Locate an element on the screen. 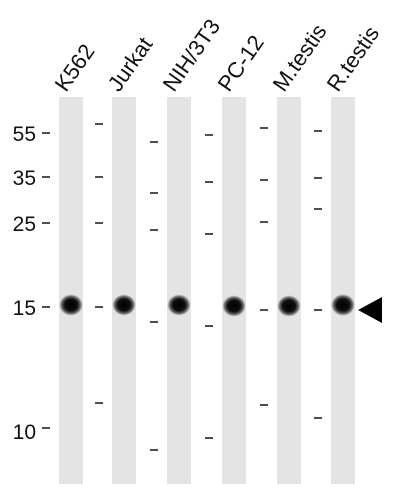 The height and width of the screenshot is (487, 406). lane-label: K562 is located at coordinates (75, 67).